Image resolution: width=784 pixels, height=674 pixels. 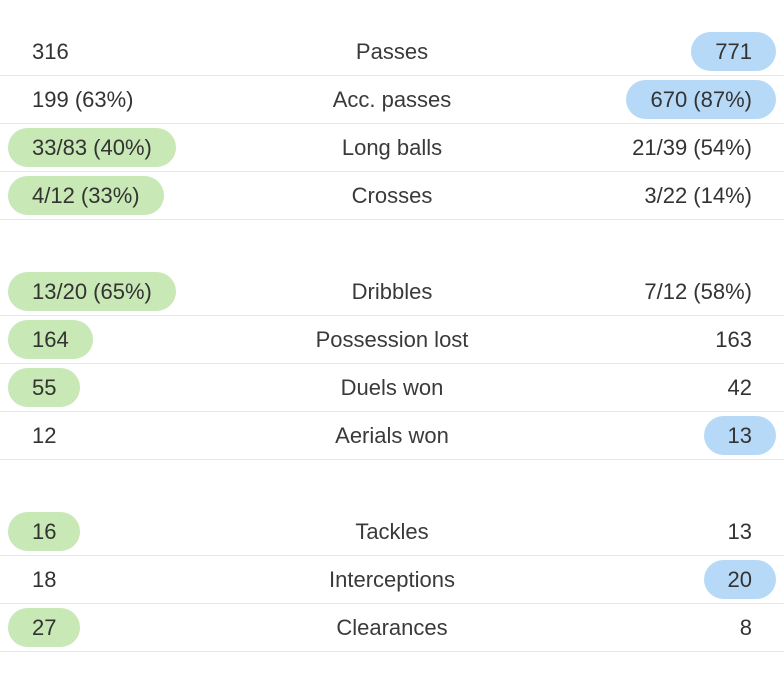 I want to click on home-value: 199 (63%), so click(x=83, y=99).